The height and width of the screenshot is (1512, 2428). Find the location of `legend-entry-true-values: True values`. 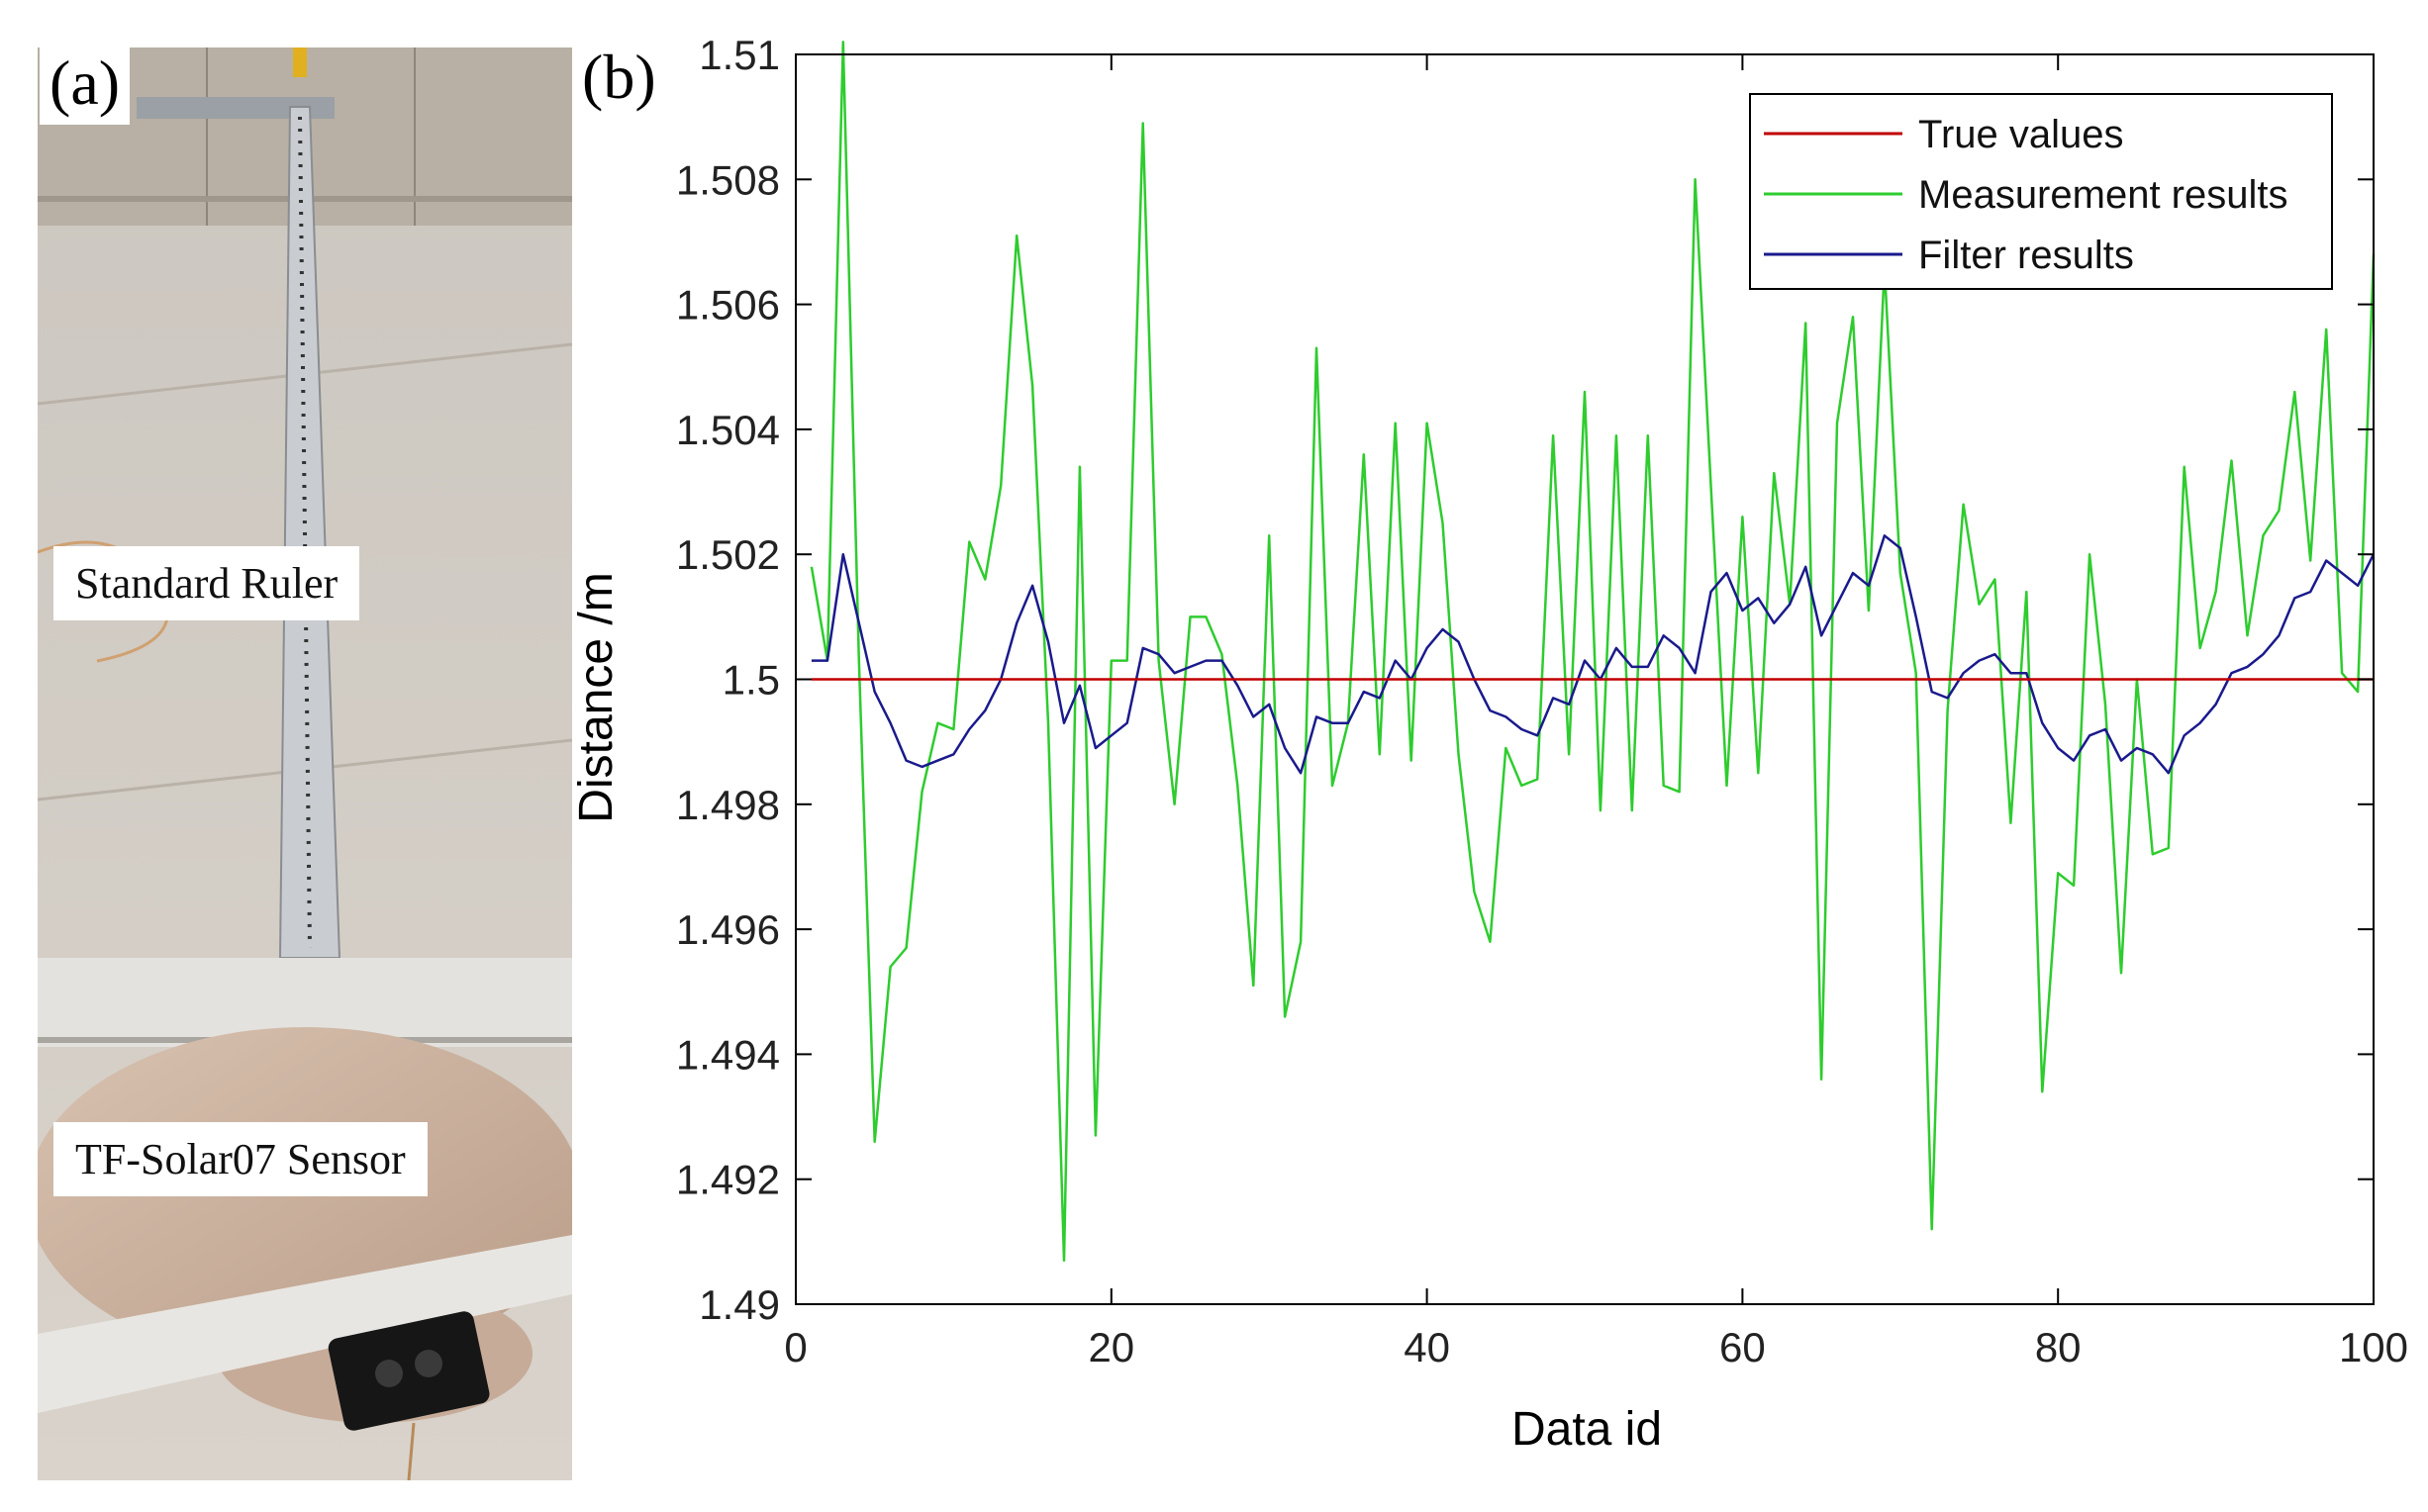

legend-entry-true-values: True values is located at coordinates (2021, 134).